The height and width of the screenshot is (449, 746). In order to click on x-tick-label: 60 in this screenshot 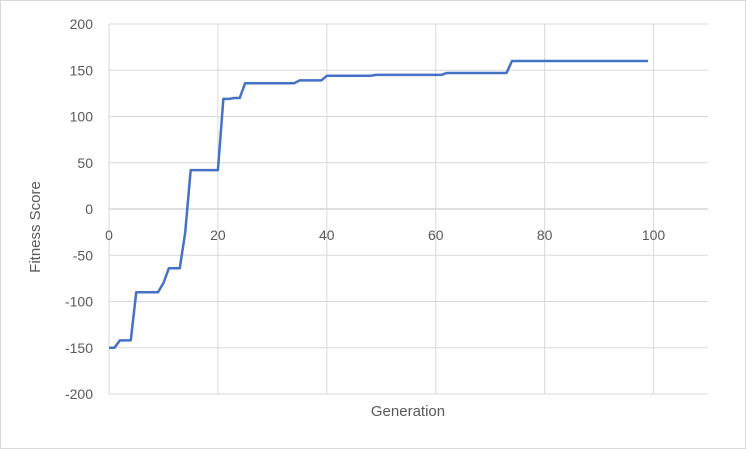, I will do `click(436, 235)`.